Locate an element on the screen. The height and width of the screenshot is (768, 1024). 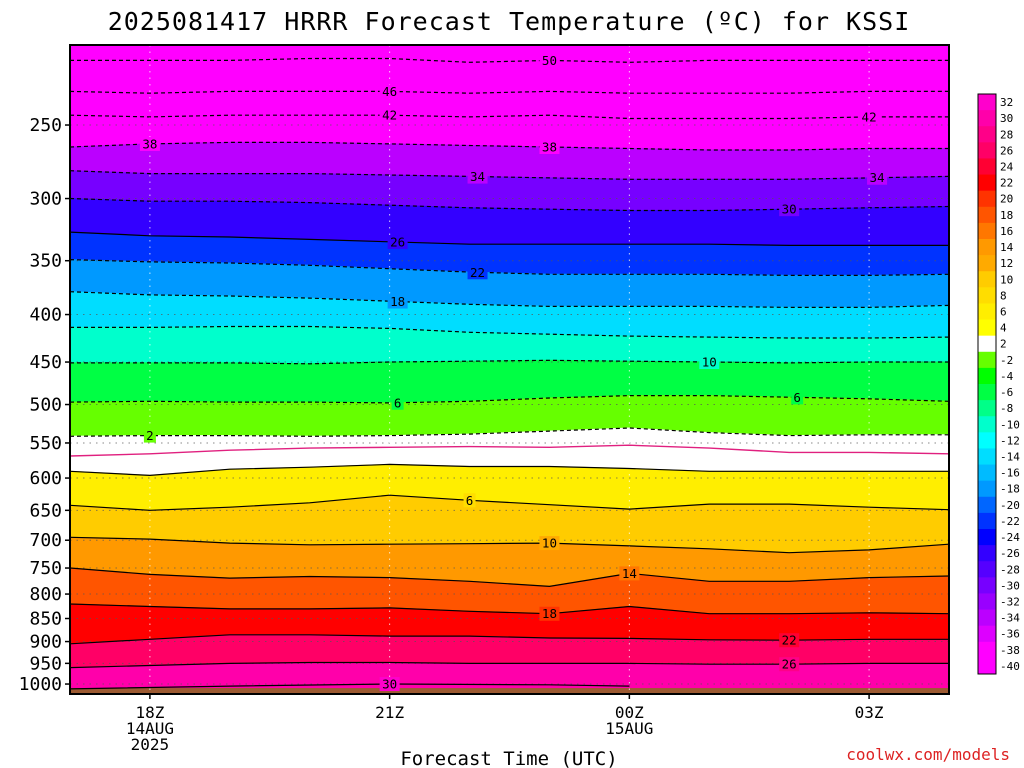
time-tick-label: 21Z is located at coordinates (389, 712).